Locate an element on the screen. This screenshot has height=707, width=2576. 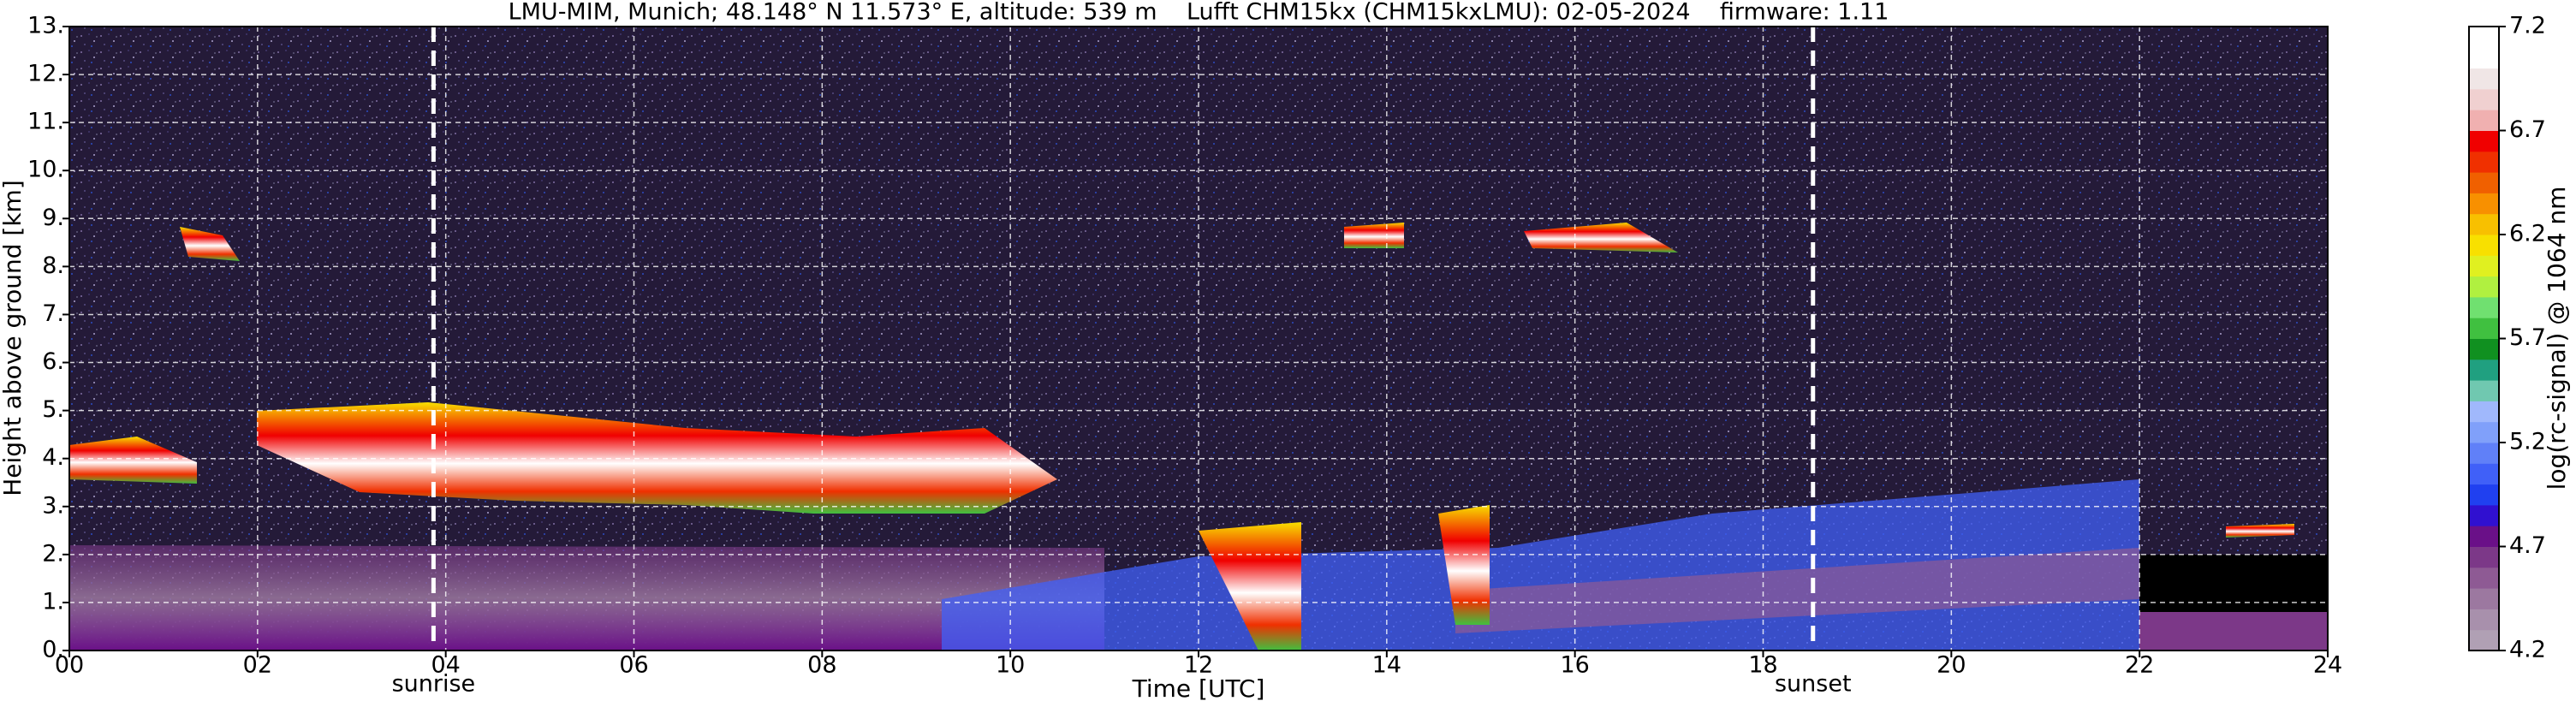
colorbar-tick-label: 4.2 is located at coordinates (2527, 650).